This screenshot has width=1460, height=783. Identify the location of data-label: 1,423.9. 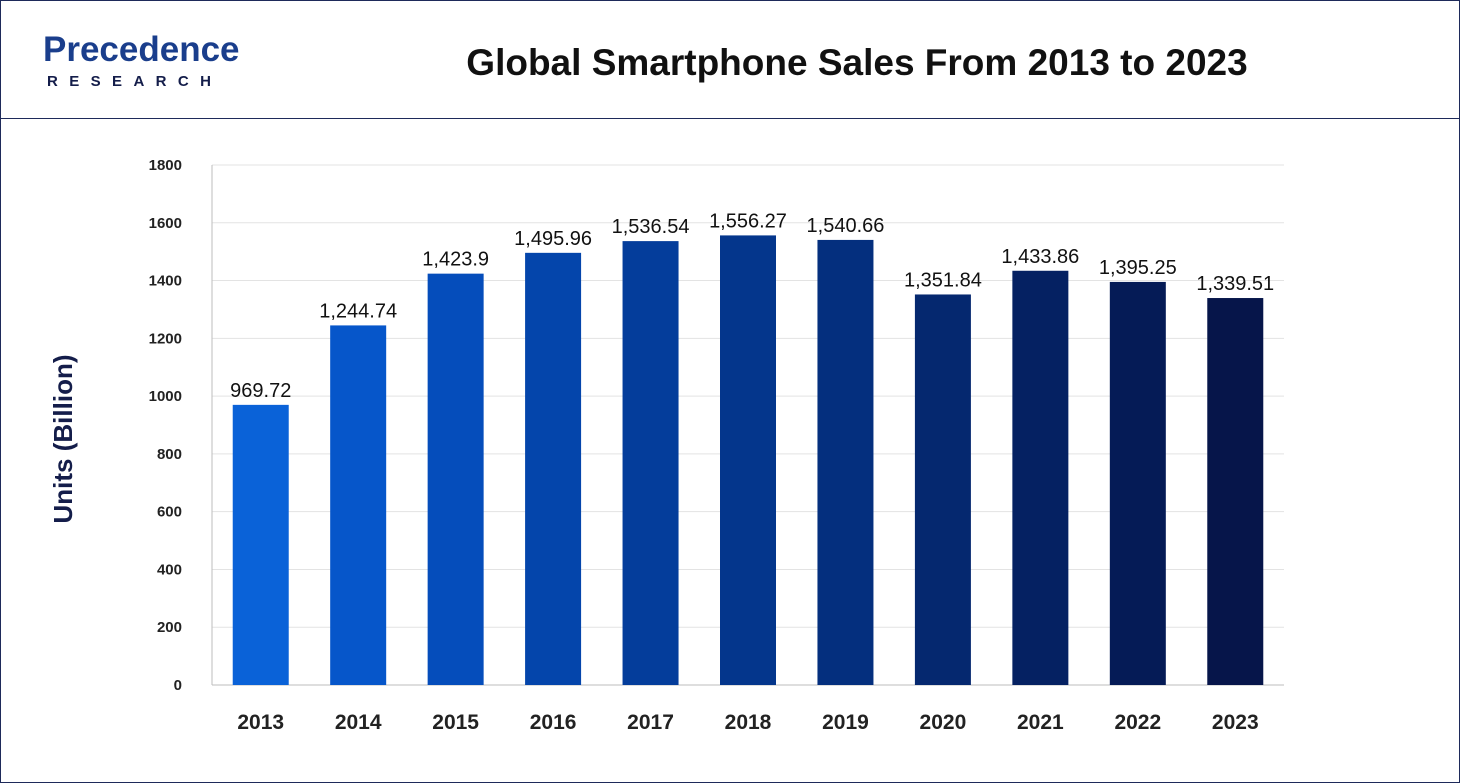
(455, 260).